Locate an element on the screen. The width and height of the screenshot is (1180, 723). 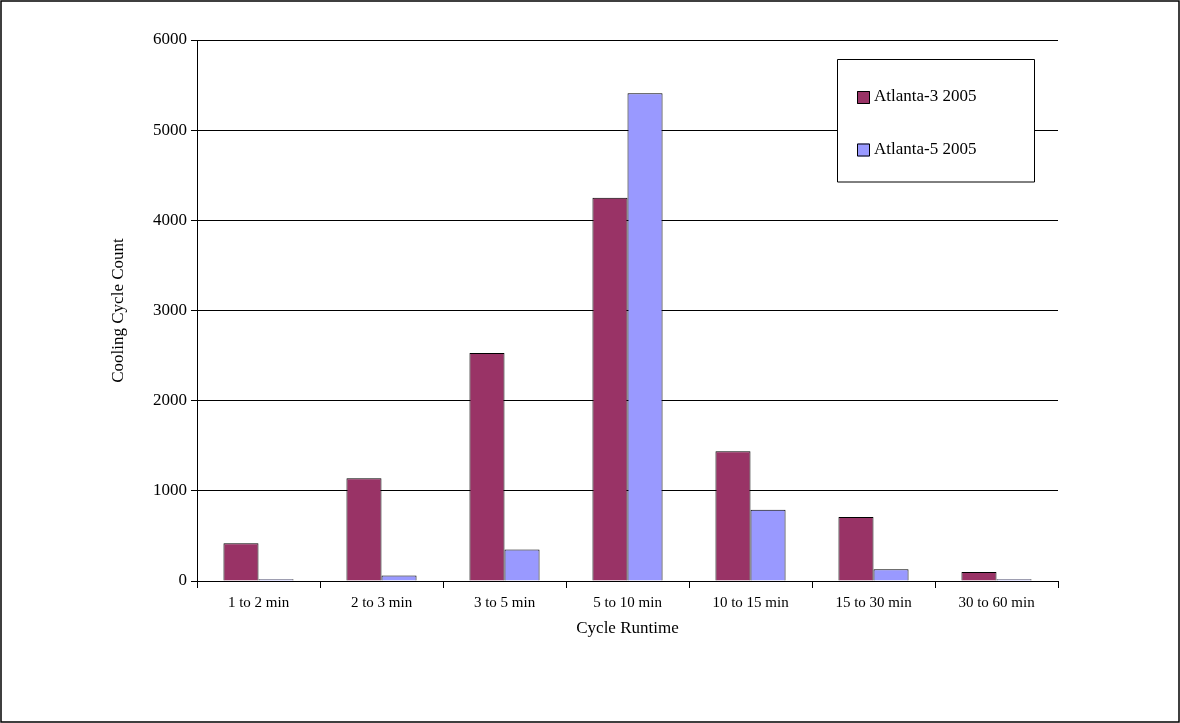
x-tick-label: 5 to 10 min is located at coordinates (628, 601).